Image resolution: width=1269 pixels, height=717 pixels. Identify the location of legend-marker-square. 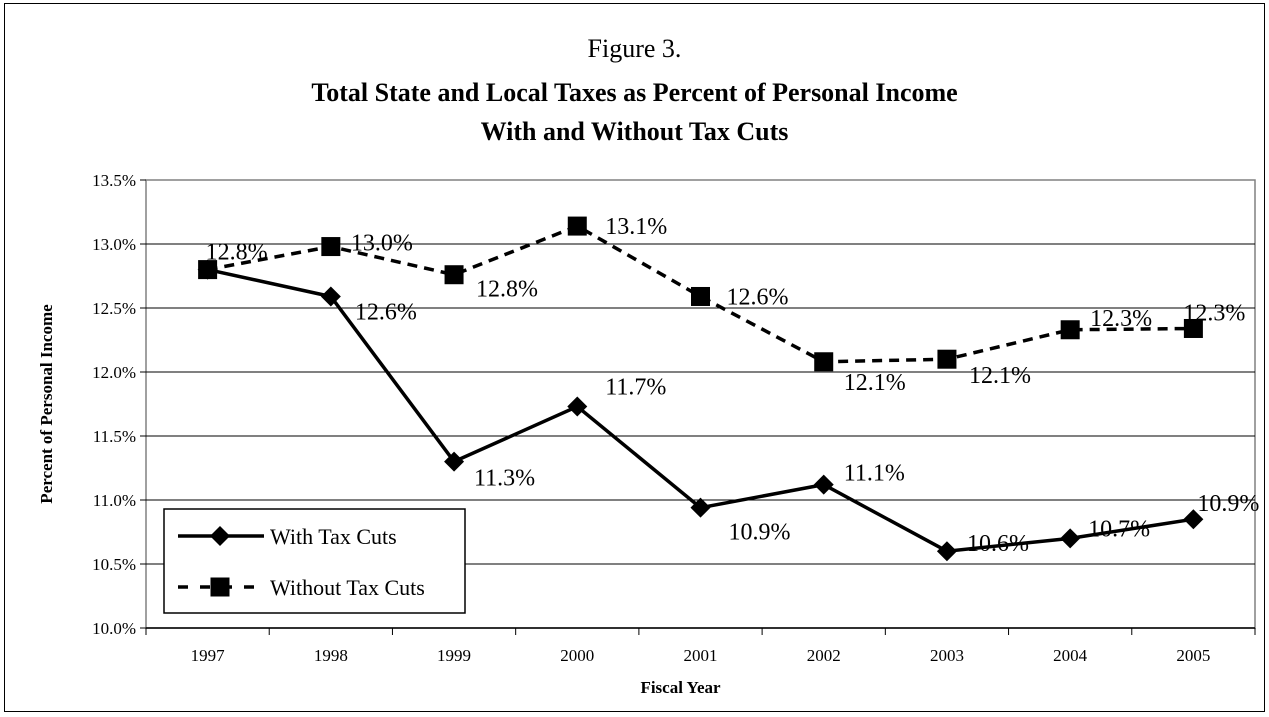
(220, 587).